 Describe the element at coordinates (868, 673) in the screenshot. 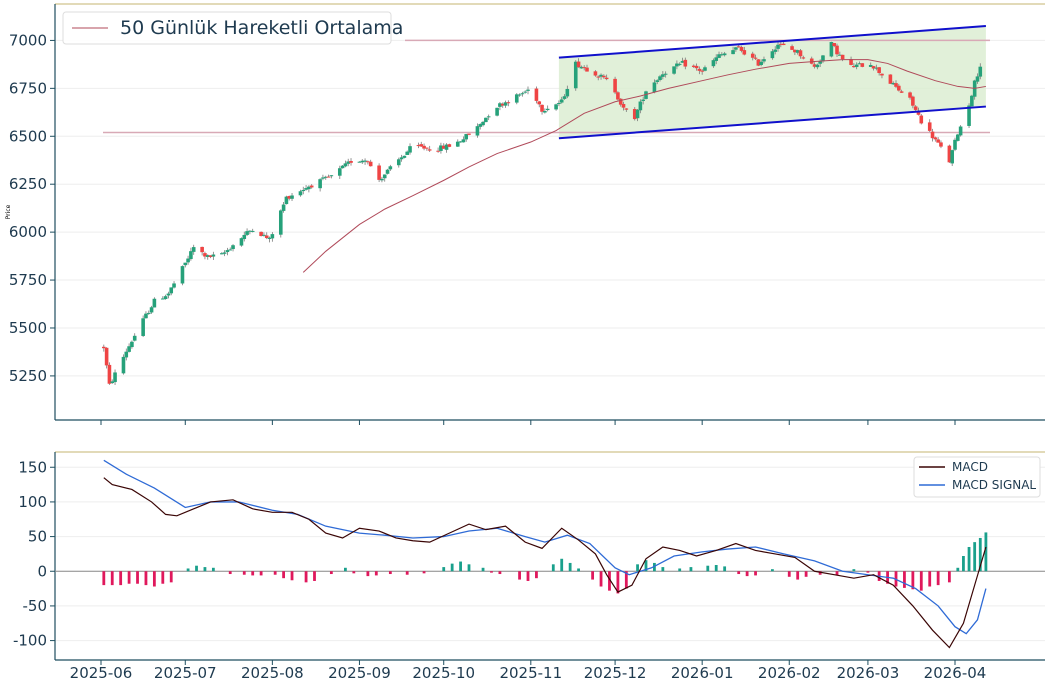

I see `x-tick-label: 2026-03` at that location.